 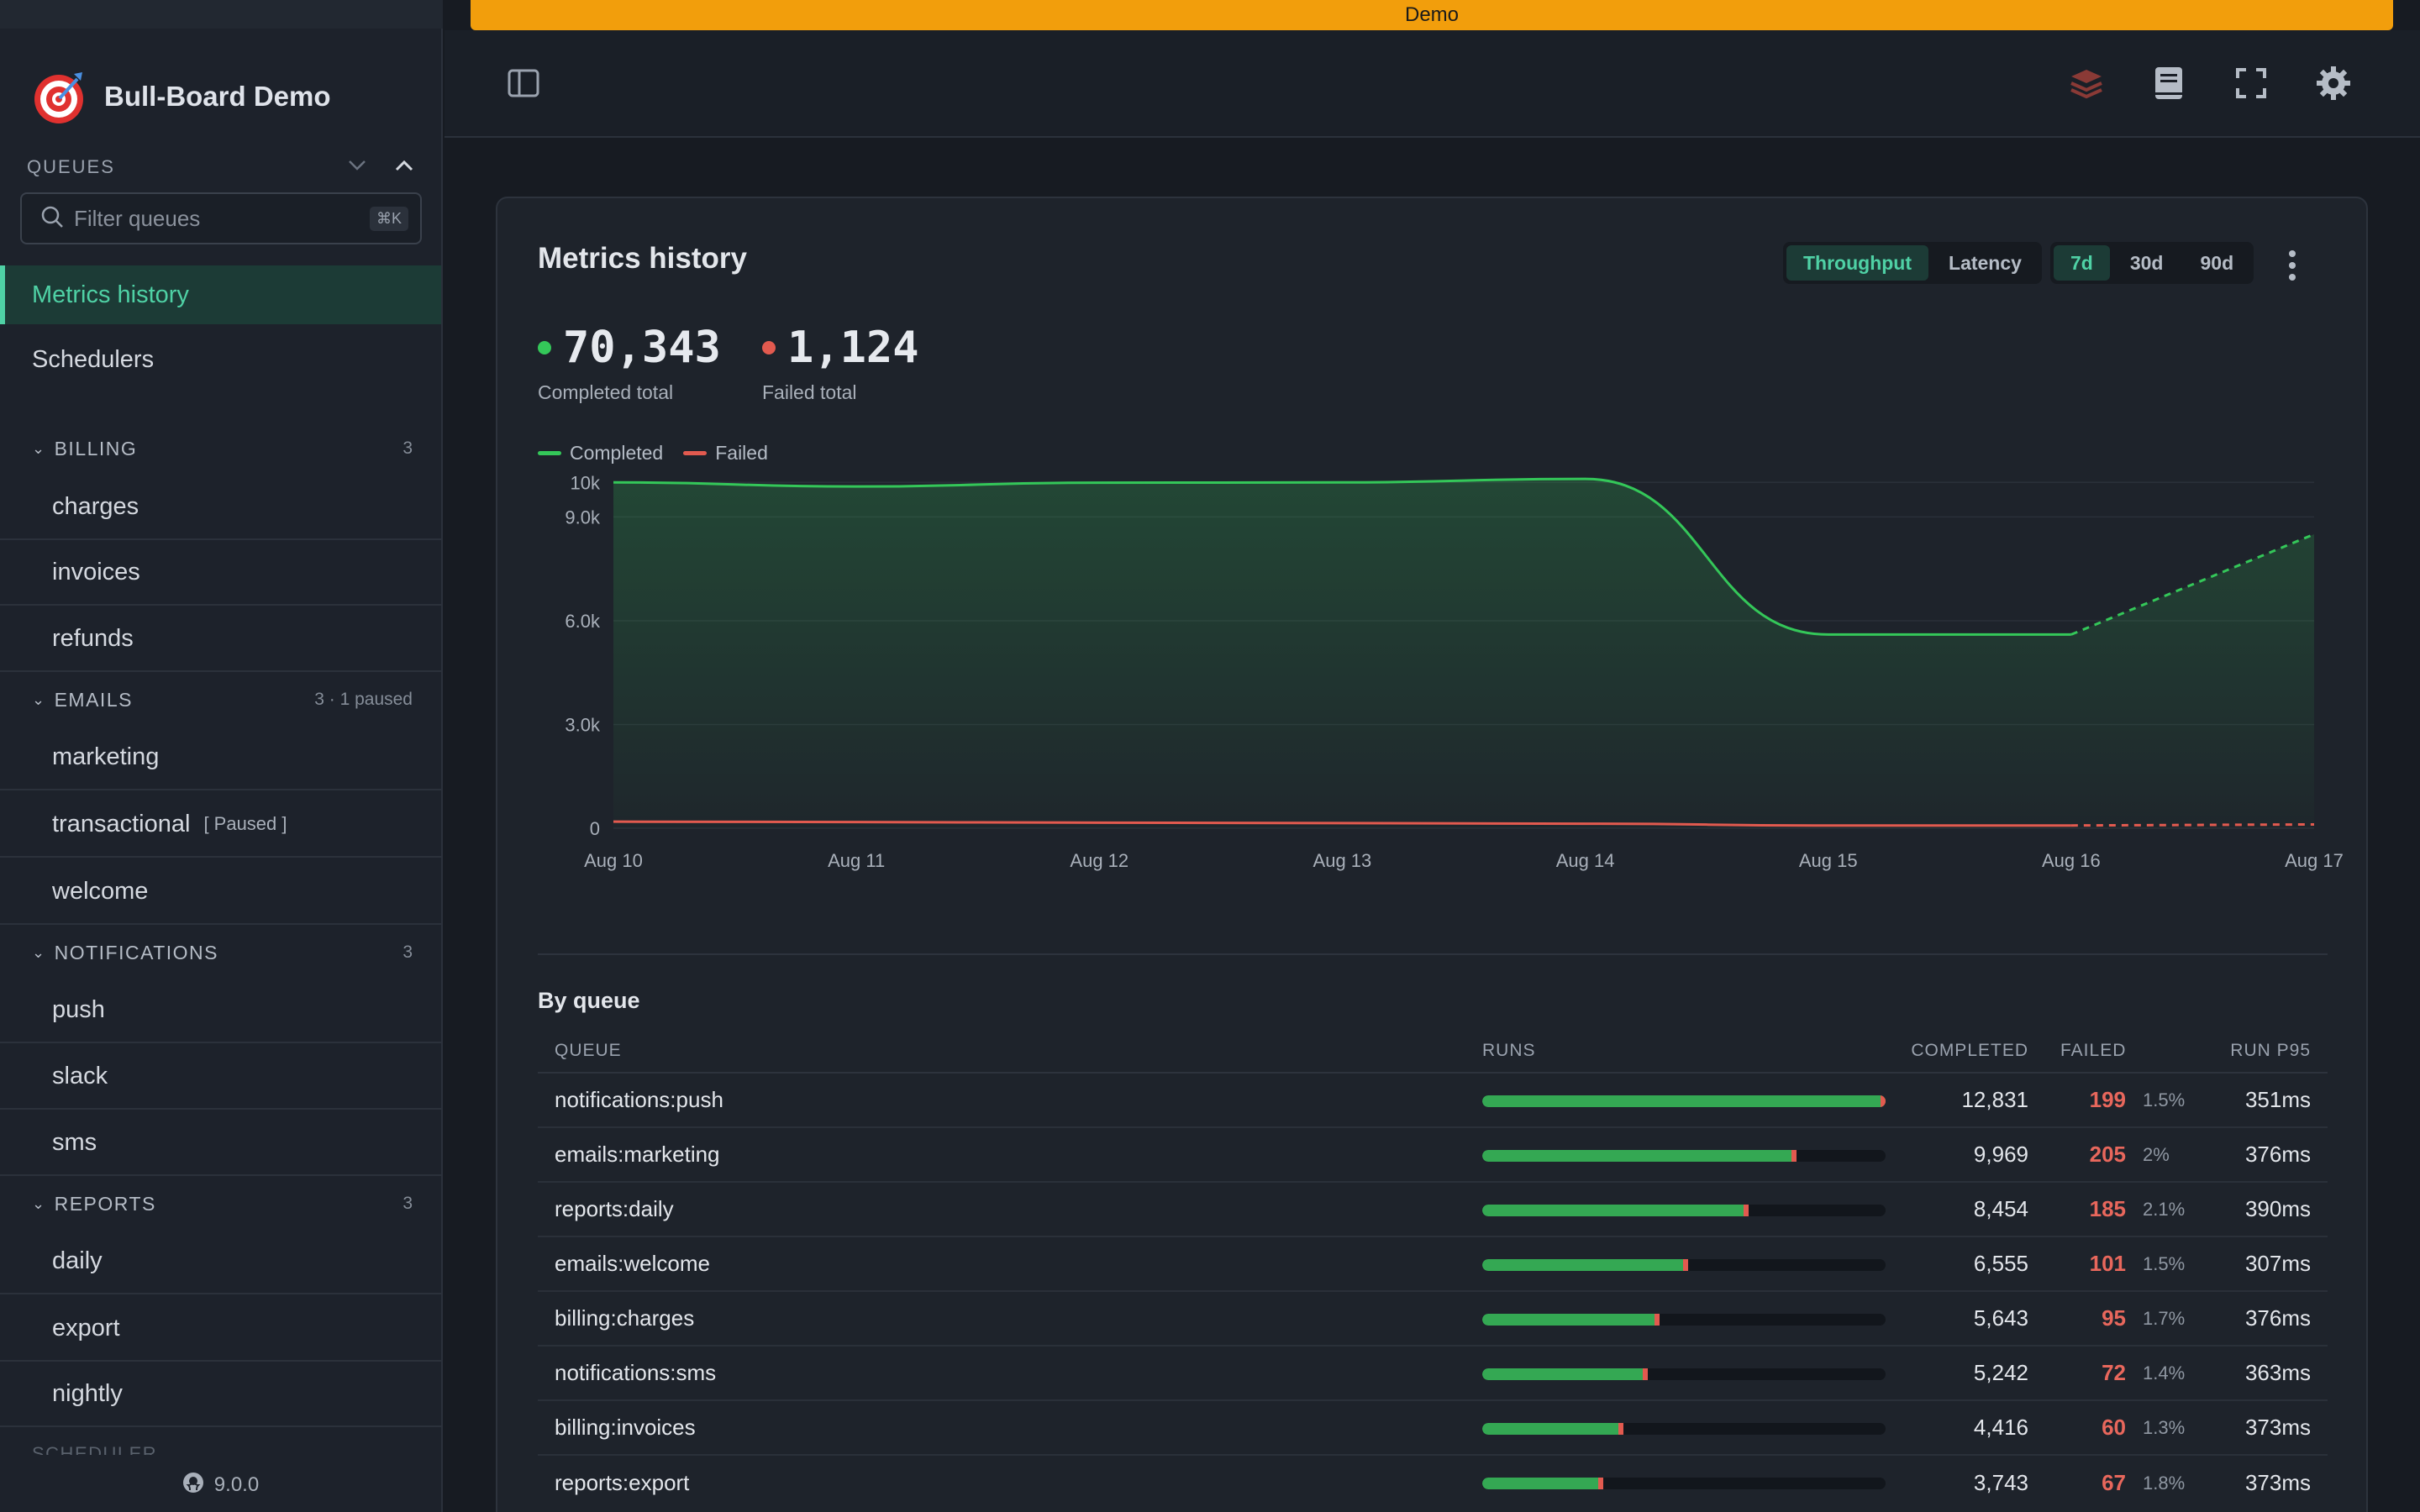 I want to click on completed-dot-icon, so click(x=544, y=347).